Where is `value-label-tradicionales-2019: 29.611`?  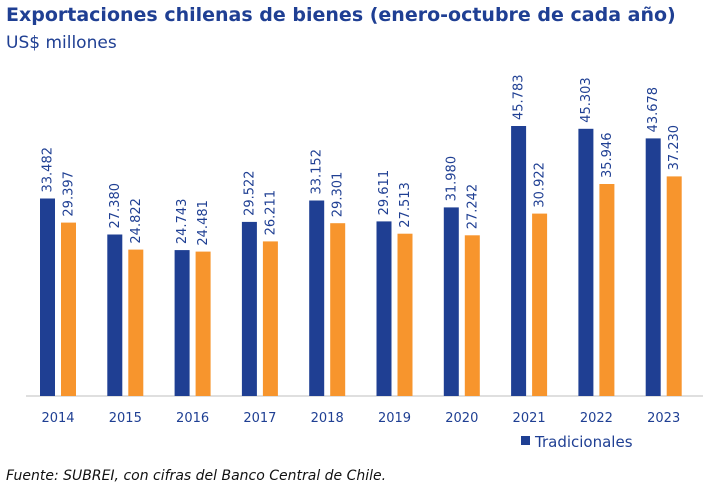
value-label-tradicionales-2019: 29.611 is located at coordinates (384, 193).